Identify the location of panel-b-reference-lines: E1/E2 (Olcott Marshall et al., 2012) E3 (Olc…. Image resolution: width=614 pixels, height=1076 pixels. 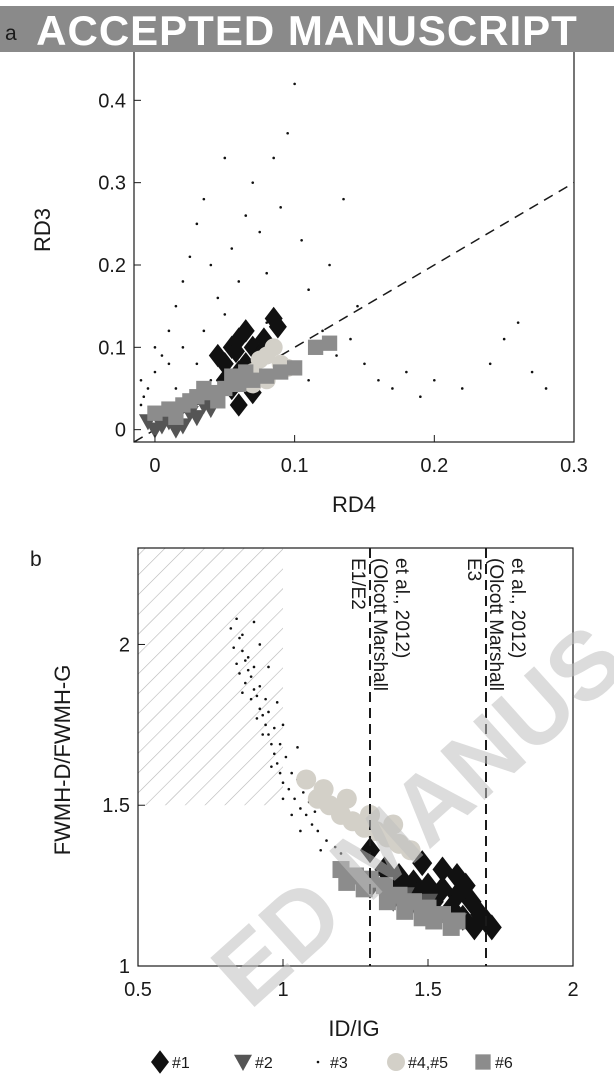
(437, 757).